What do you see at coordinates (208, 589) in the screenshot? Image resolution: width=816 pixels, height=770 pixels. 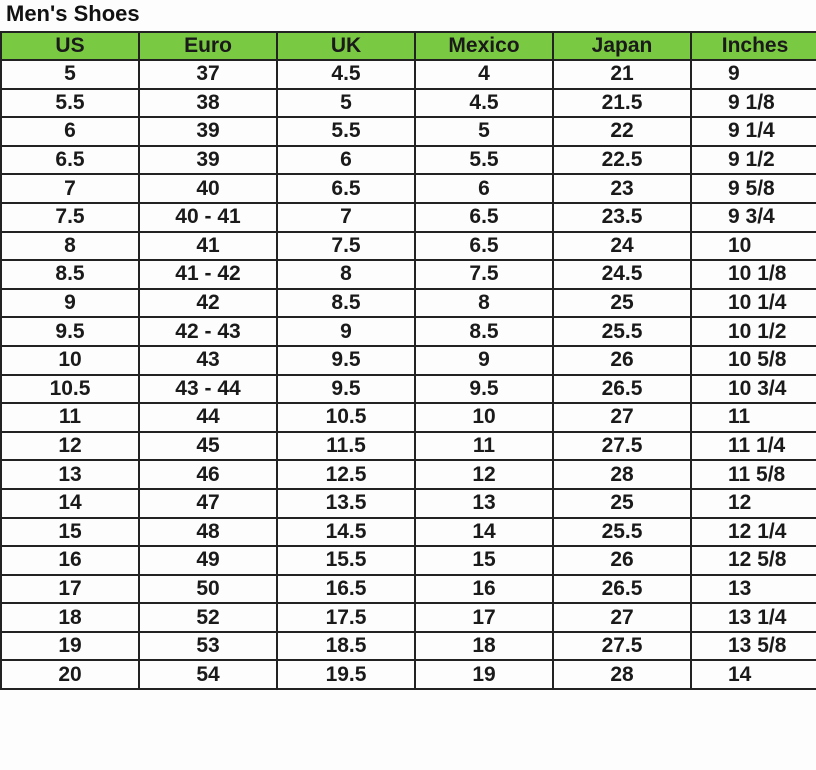 I see `cell-euro: 50` at bounding box center [208, 589].